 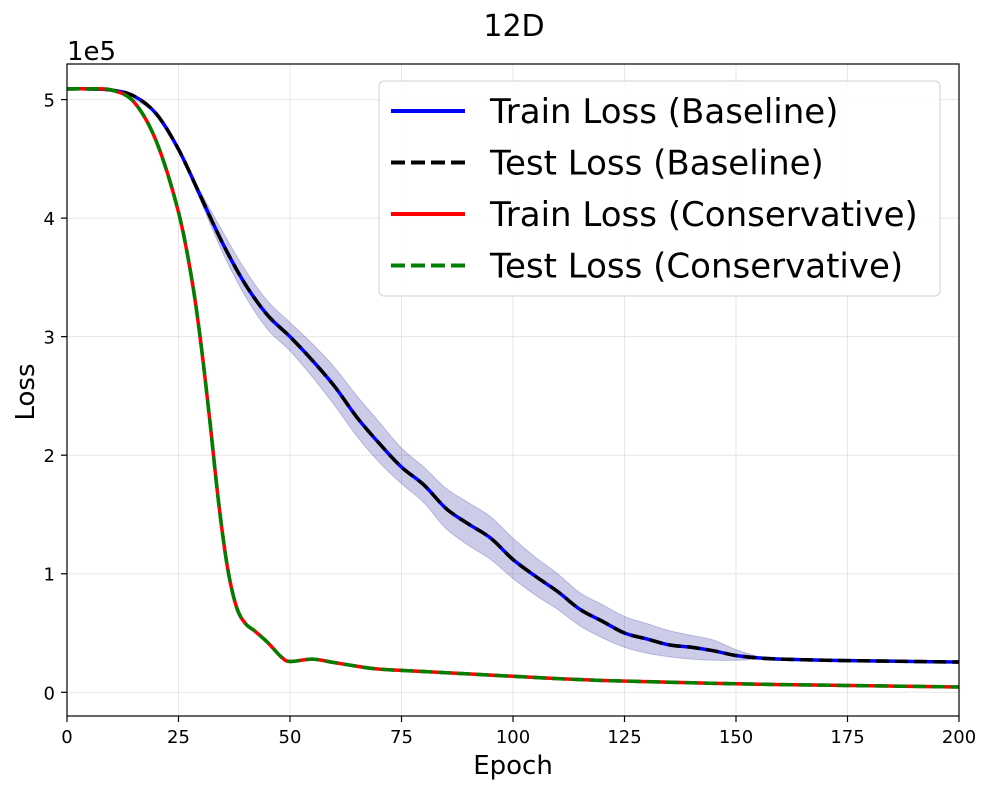 I want to click on y-tick-label: 5, so click(x=49, y=101).